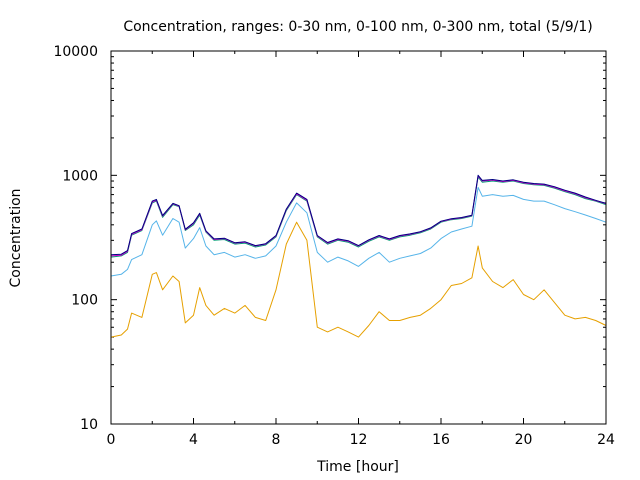  Describe the element at coordinates (16, 237) in the screenshot. I see `y-axis-label: Concentration` at that location.